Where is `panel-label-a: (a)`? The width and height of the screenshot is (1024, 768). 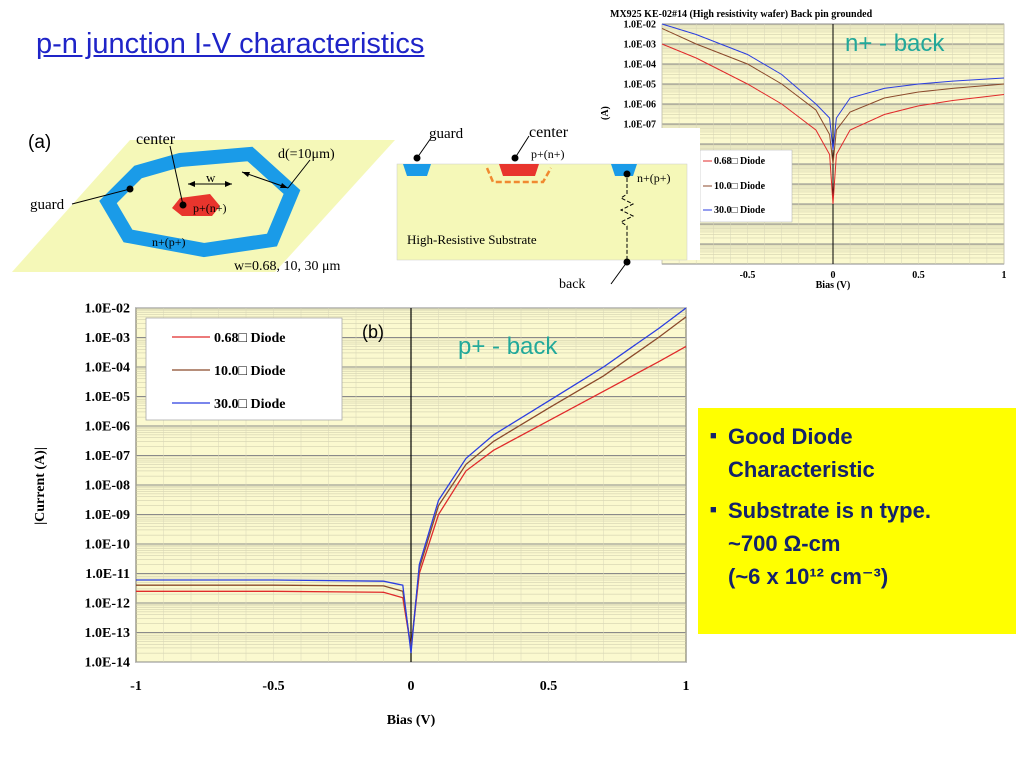
panel-label-a: (a) is located at coordinates (40, 142).